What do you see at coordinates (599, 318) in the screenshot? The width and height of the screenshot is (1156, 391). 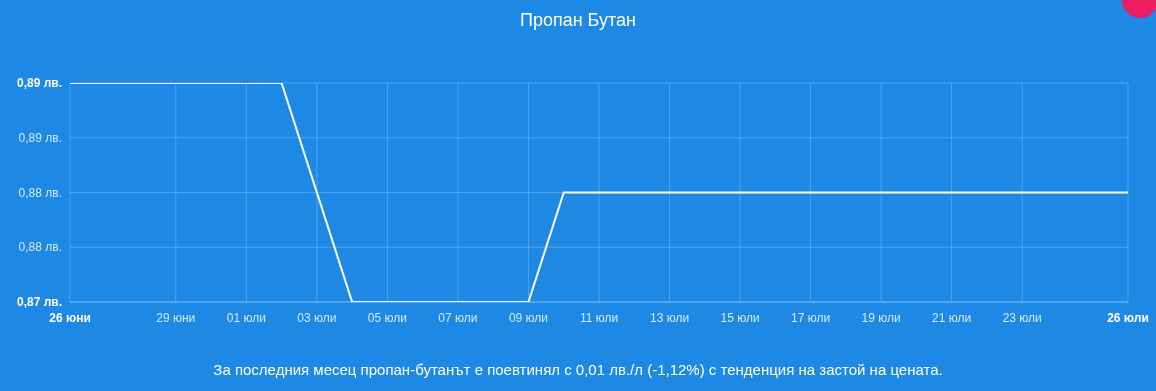 I see `x-tick-label: 11 юли` at bounding box center [599, 318].